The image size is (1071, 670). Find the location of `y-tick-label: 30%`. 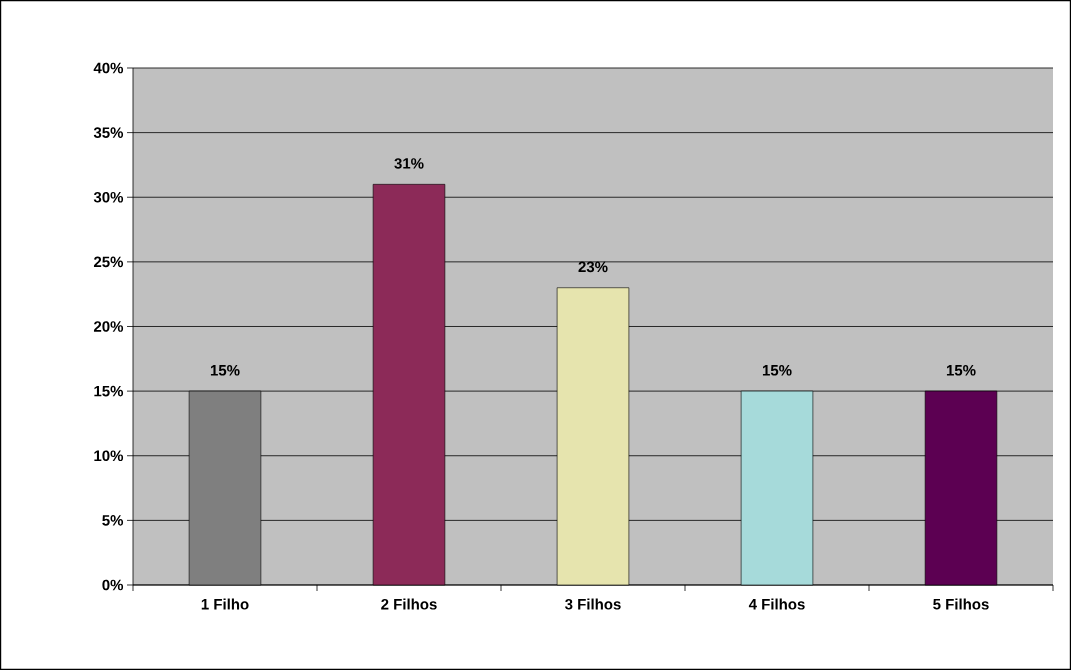

y-tick-label: 30% is located at coordinates (108, 197).